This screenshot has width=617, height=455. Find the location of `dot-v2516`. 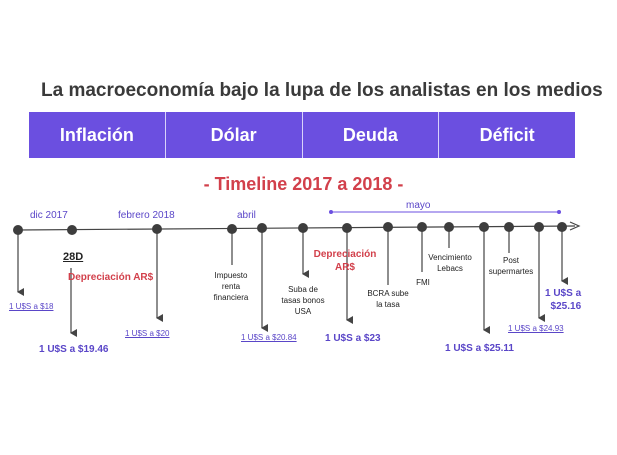

dot-v2516 is located at coordinates (562, 227).